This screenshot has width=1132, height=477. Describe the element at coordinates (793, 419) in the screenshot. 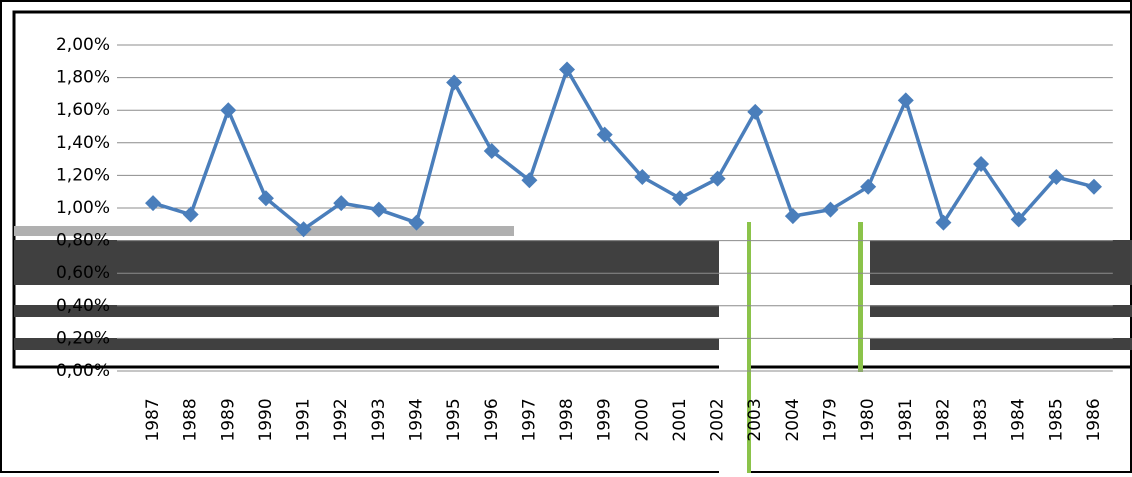

I see `x-tick-label: 2004` at that location.